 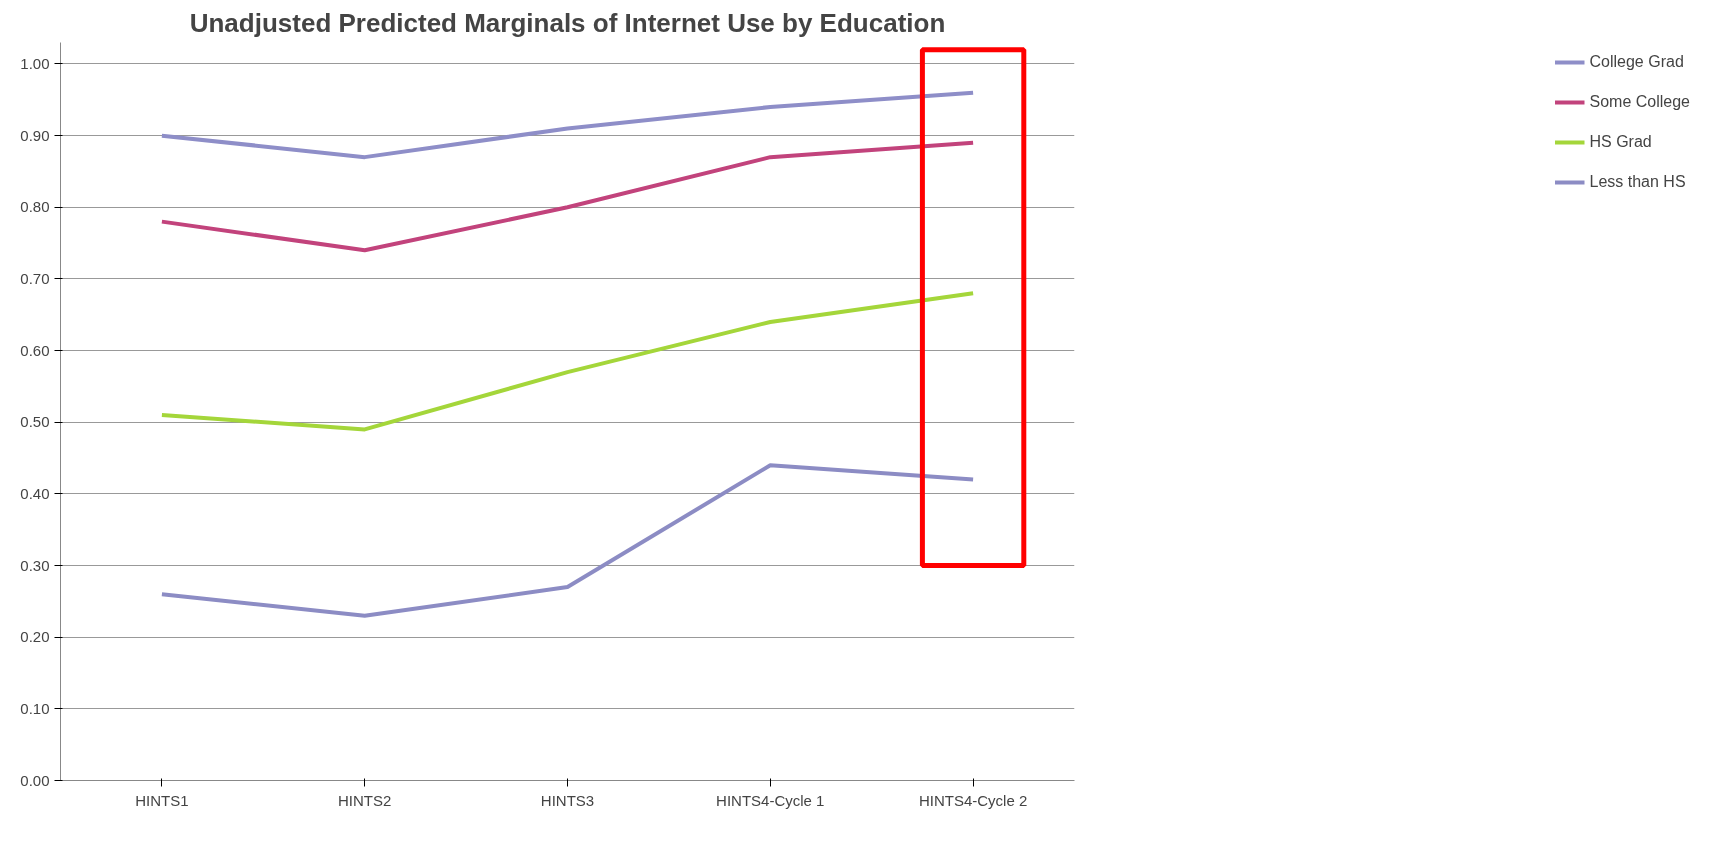 What do you see at coordinates (1639, 102) in the screenshot?
I see `legend-label: Some College` at bounding box center [1639, 102].